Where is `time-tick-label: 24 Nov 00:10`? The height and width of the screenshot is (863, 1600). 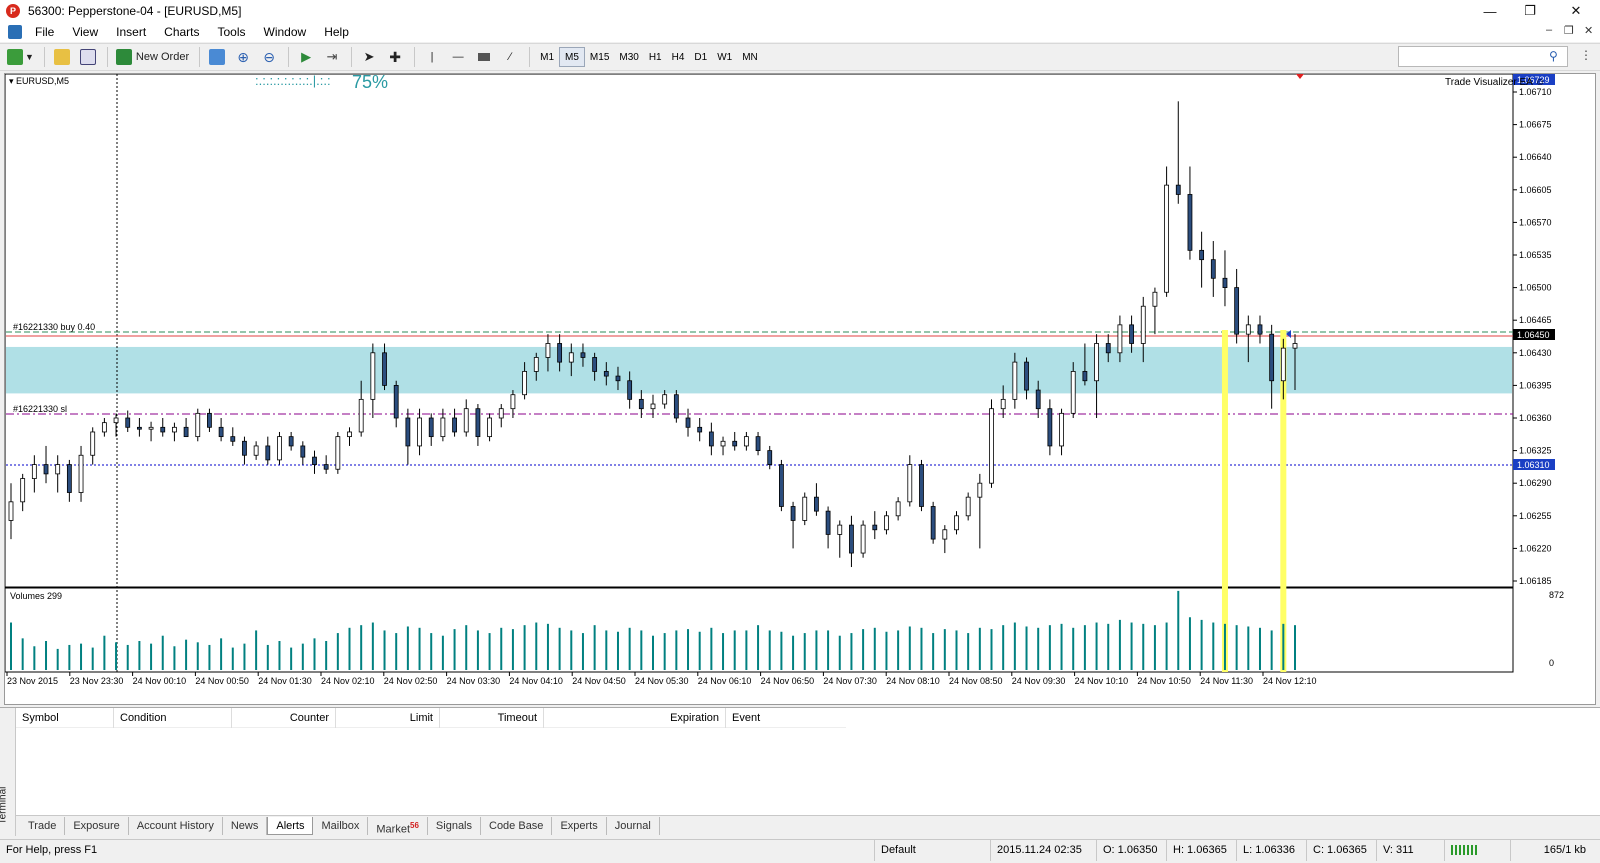 time-tick-label: 24 Nov 00:10 is located at coordinates (160, 681).